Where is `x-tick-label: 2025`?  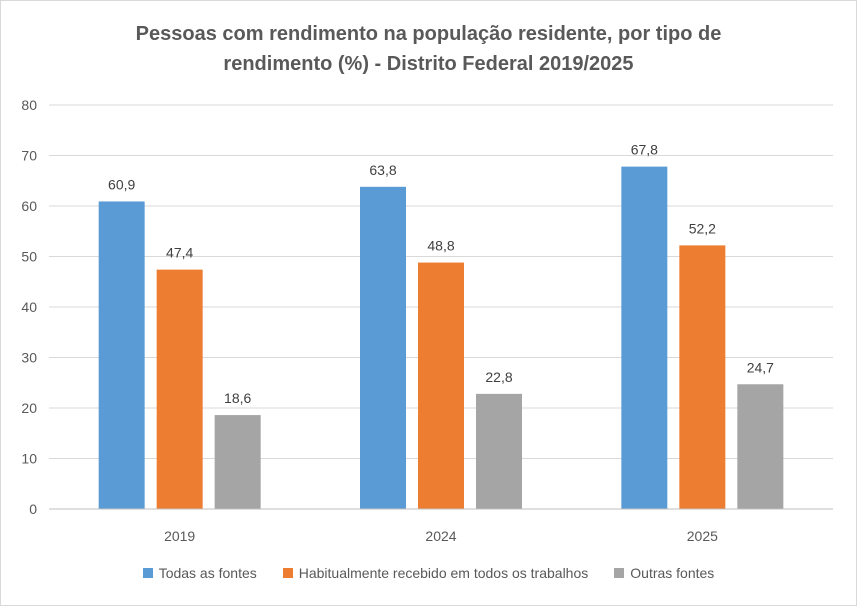 x-tick-label: 2025 is located at coordinates (702, 536).